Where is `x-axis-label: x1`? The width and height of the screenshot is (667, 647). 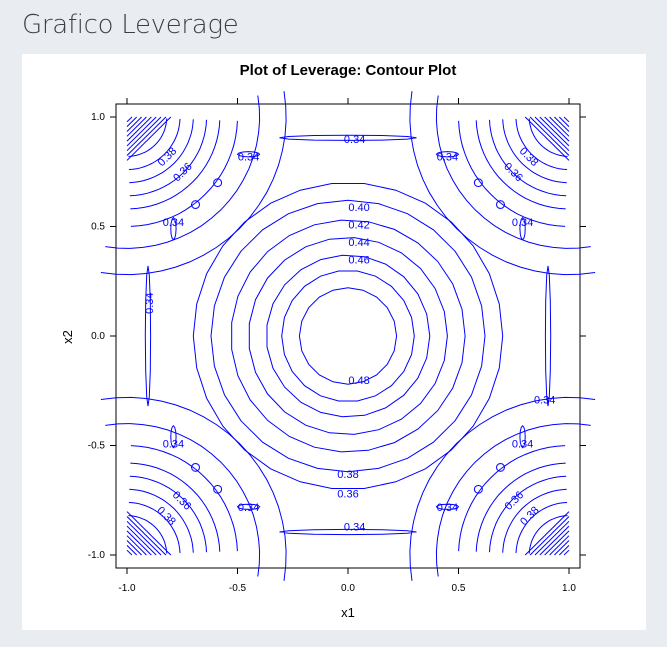
x-axis-label: x1 is located at coordinates (348, 612).